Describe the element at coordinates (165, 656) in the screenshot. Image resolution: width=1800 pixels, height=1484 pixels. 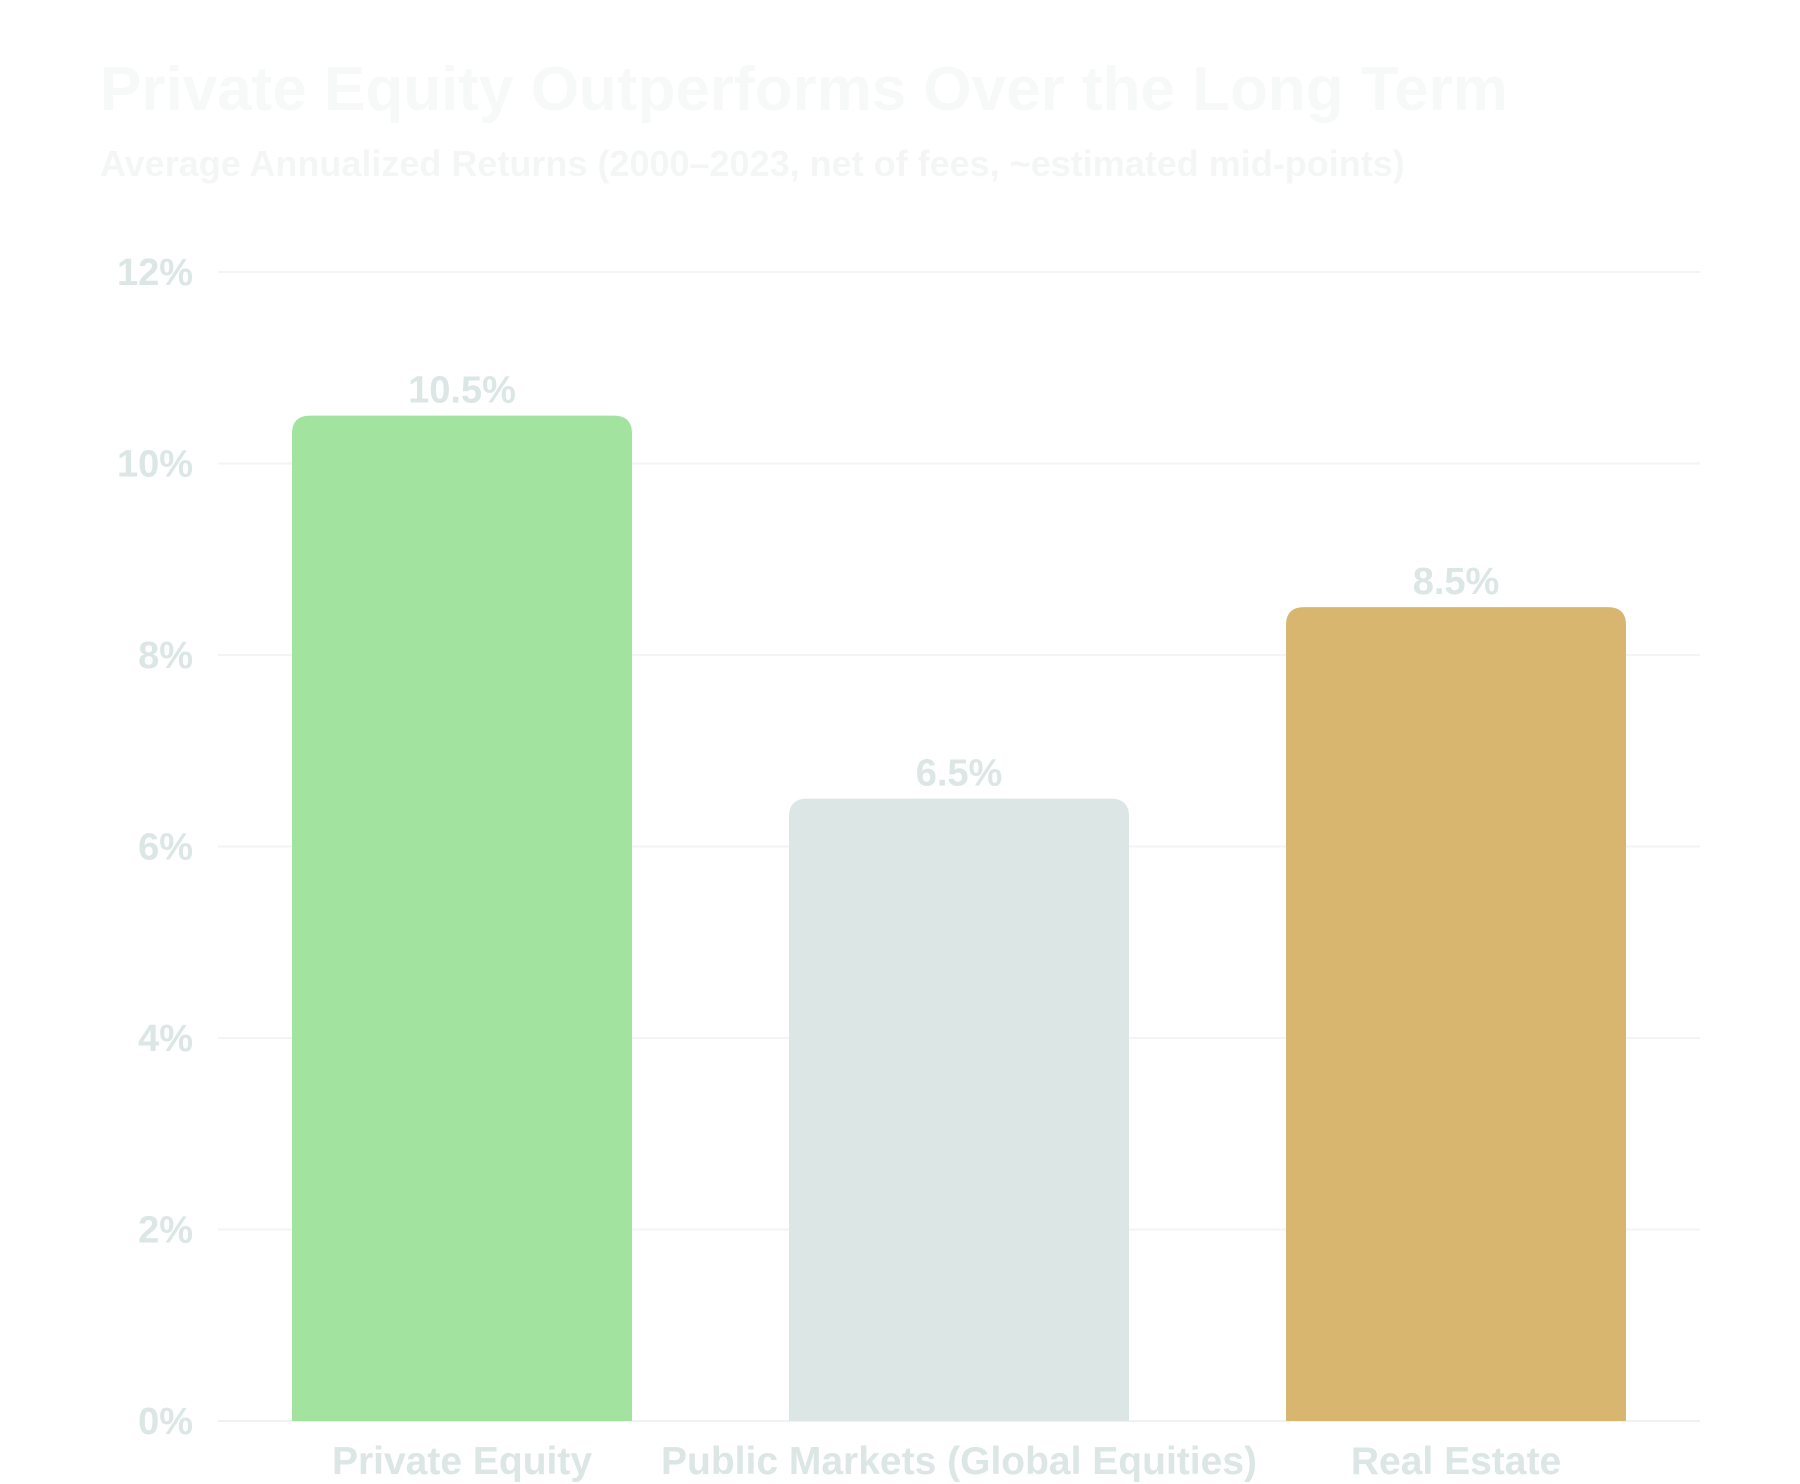
I see `y-tick-label: 8%` at that location.